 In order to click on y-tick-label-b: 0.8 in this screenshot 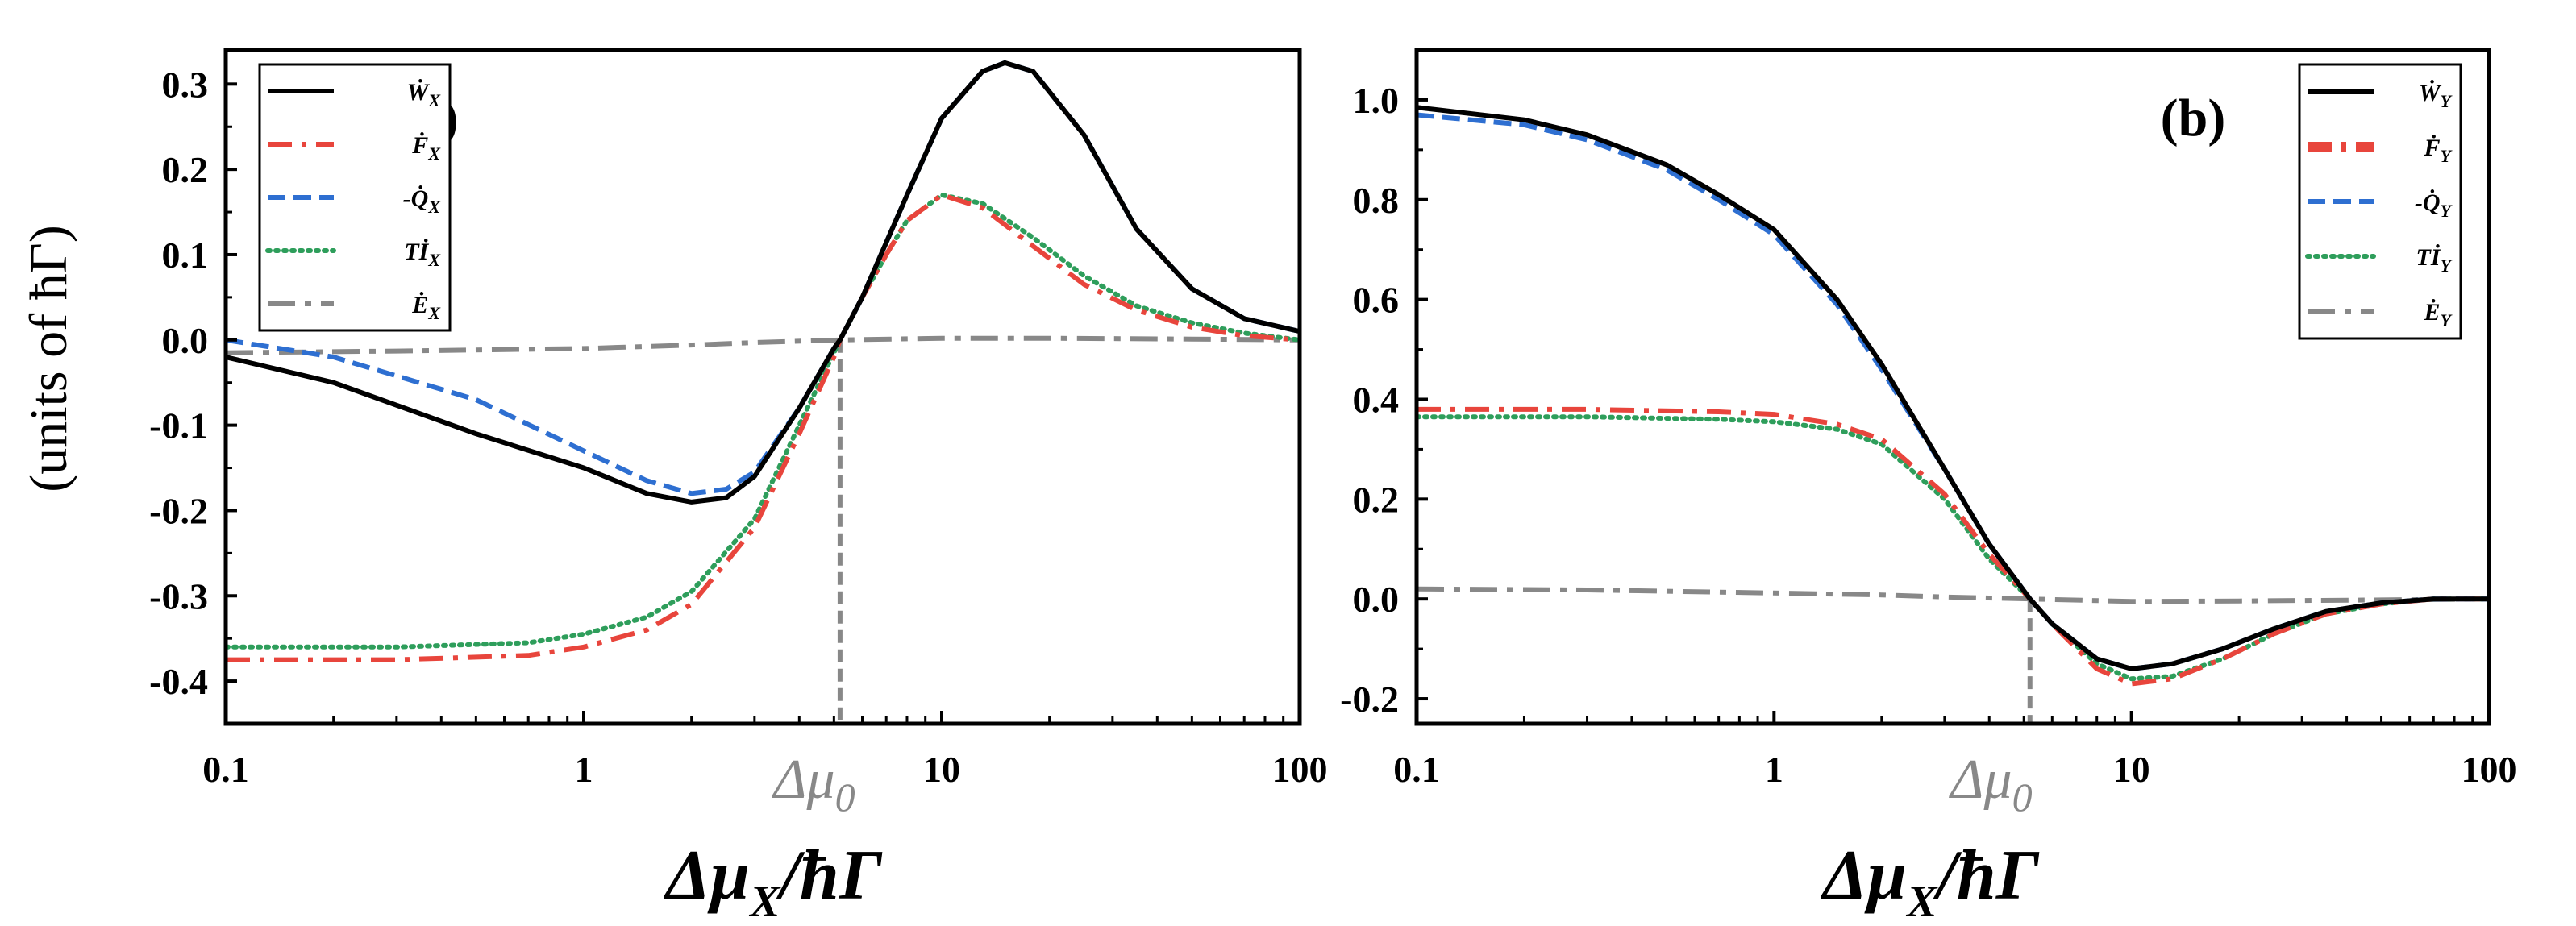, I will do `click(1377, 200)`.